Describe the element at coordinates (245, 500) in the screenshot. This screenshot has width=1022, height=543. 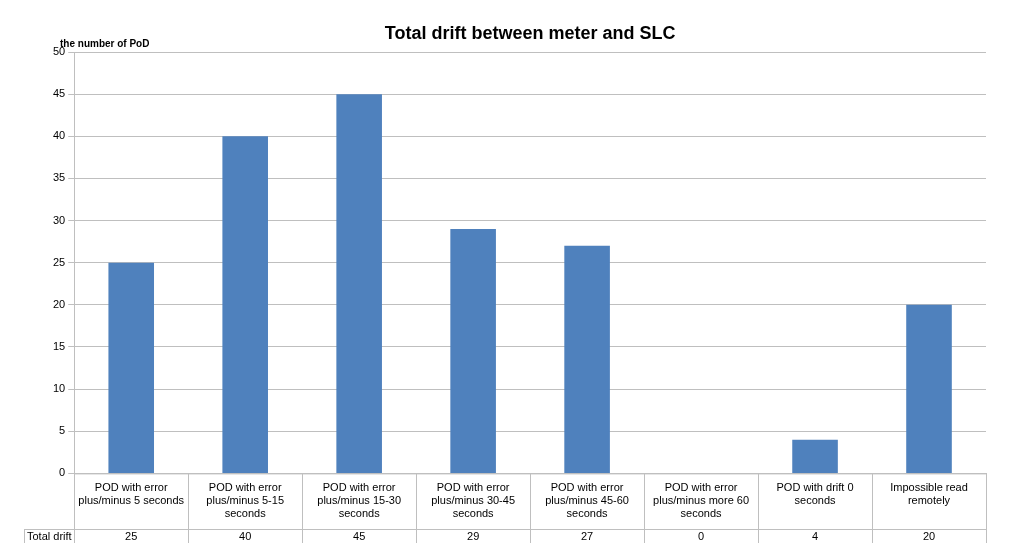
I see `x-tick-label: POD with error plus/minus 5-15 seconds` at that location.